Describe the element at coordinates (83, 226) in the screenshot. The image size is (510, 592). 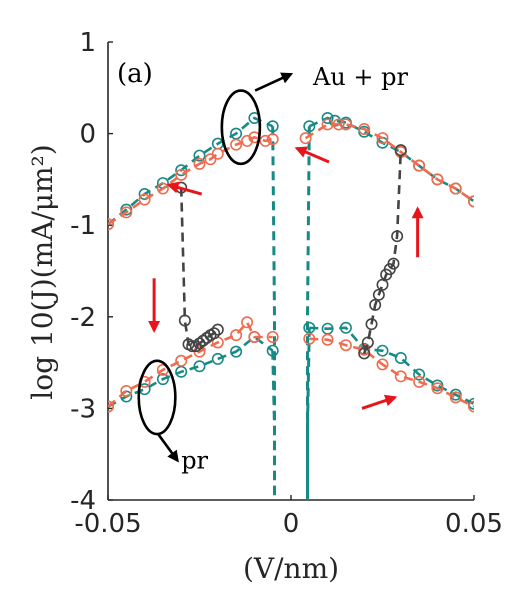
I see `y-tick-label: -1` at that location.